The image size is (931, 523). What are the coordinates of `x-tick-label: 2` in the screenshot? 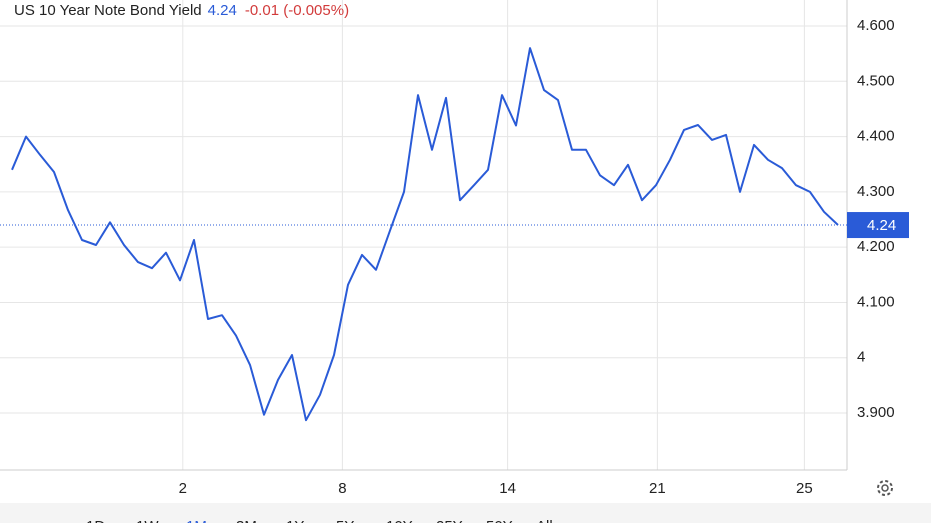 It's located at (183, 488).